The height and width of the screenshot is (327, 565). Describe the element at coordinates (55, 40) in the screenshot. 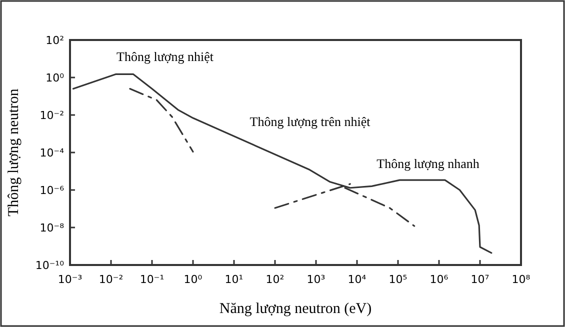

I see `y-tick-label: 10²` at that location.